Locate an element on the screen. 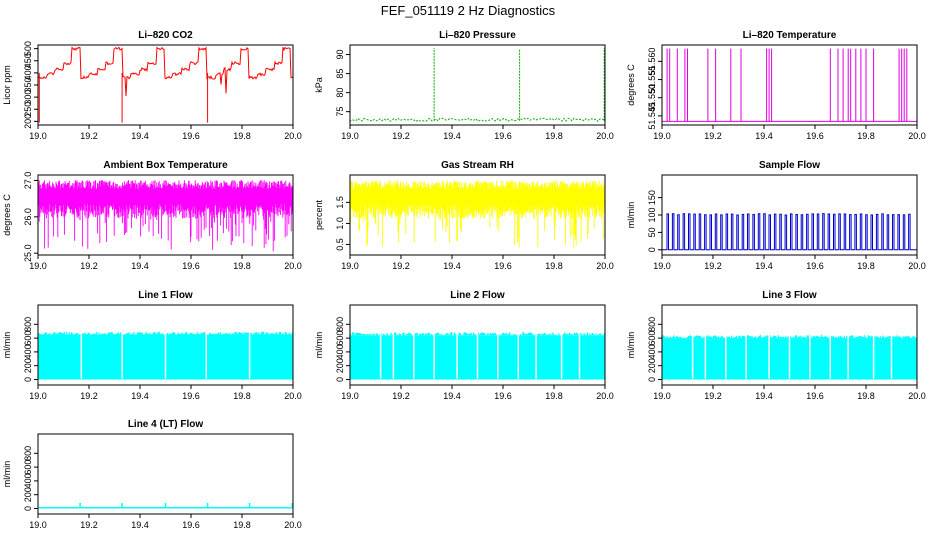 This screenshot has width=936, height=540. y-tick-label: 150 is located at coordinates (652, 197).